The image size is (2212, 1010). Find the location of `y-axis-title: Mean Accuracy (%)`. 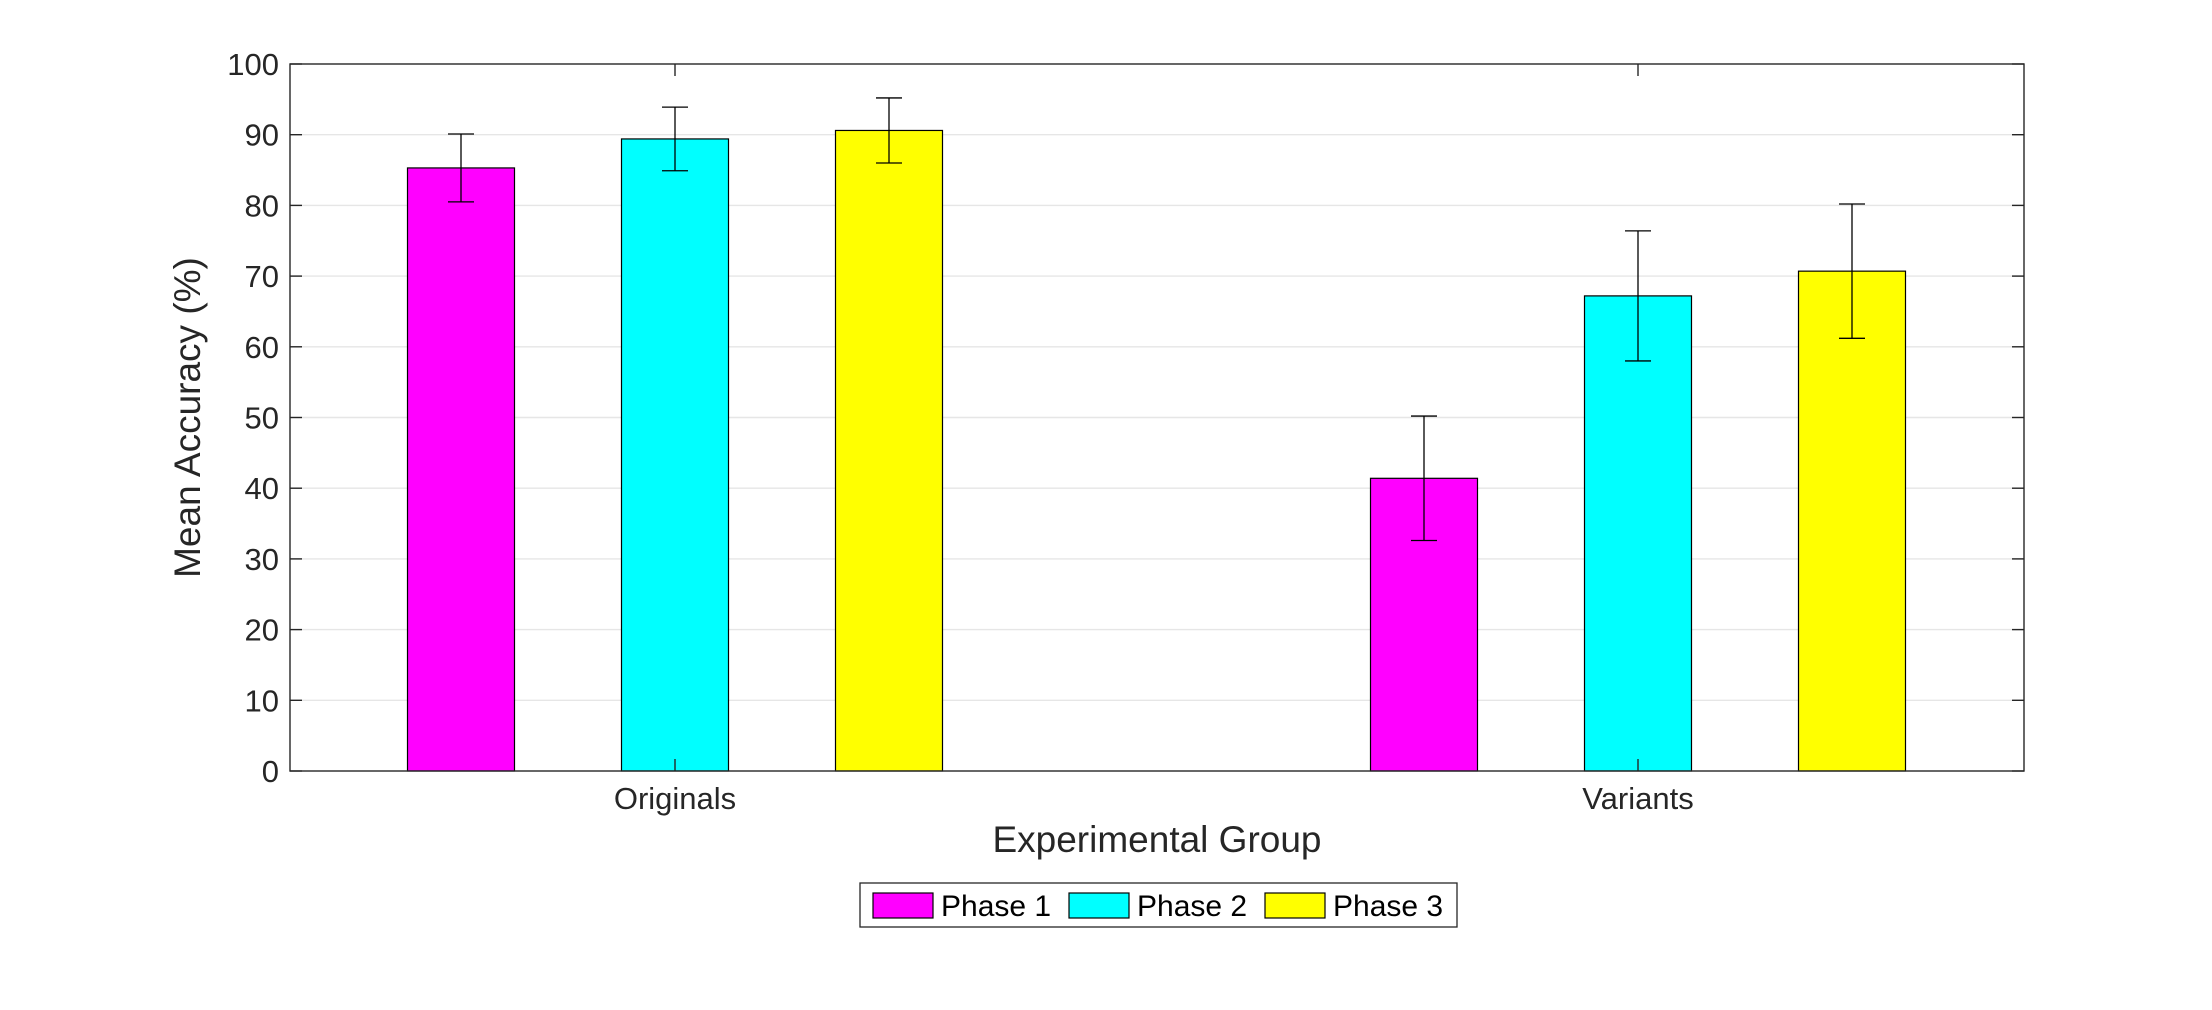

y-axis-title: Mean Accuracy (%) is located at coordinates (187, 417).